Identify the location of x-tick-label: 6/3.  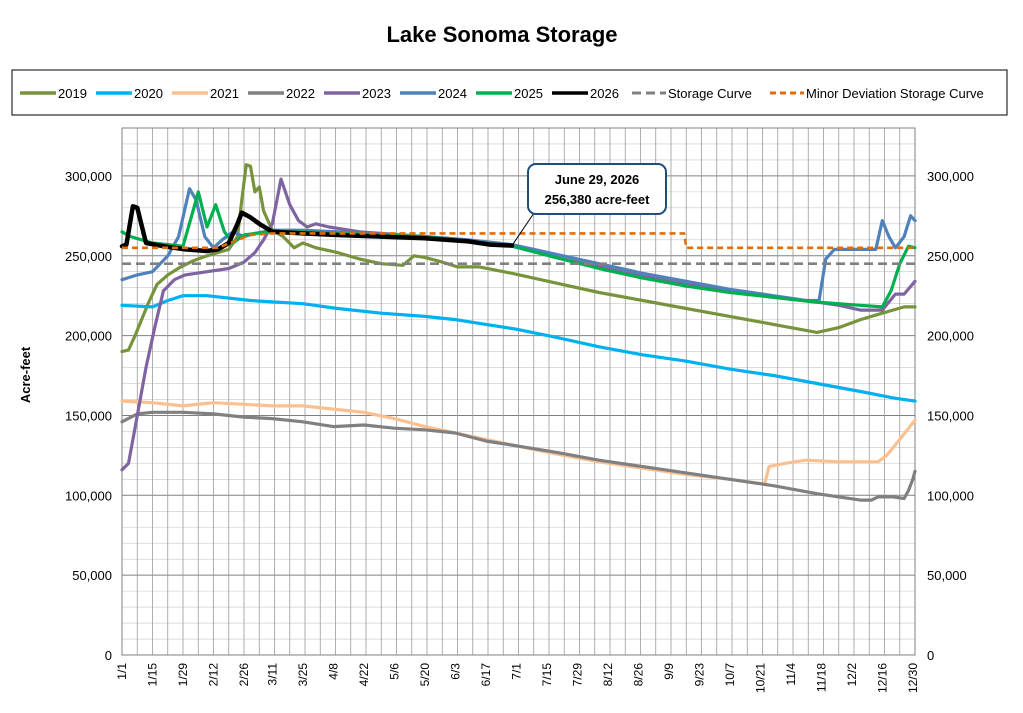
(455, 671).